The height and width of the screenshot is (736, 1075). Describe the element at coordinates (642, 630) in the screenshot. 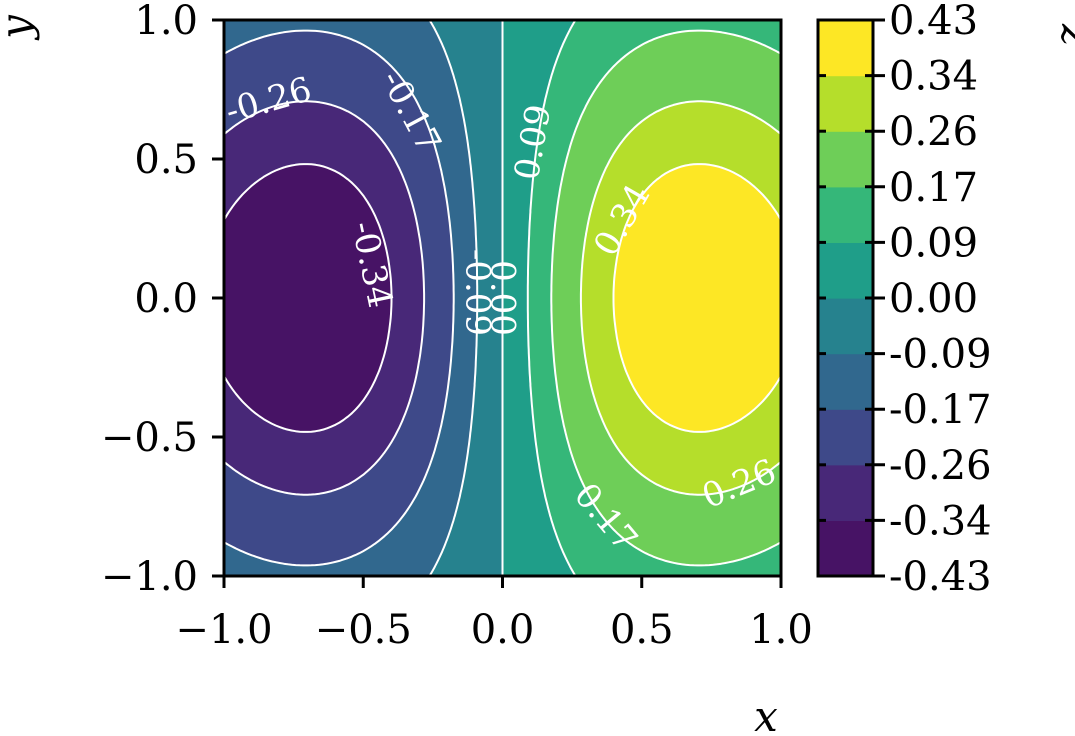

I see `x-tick-label: 0.5` at that location.